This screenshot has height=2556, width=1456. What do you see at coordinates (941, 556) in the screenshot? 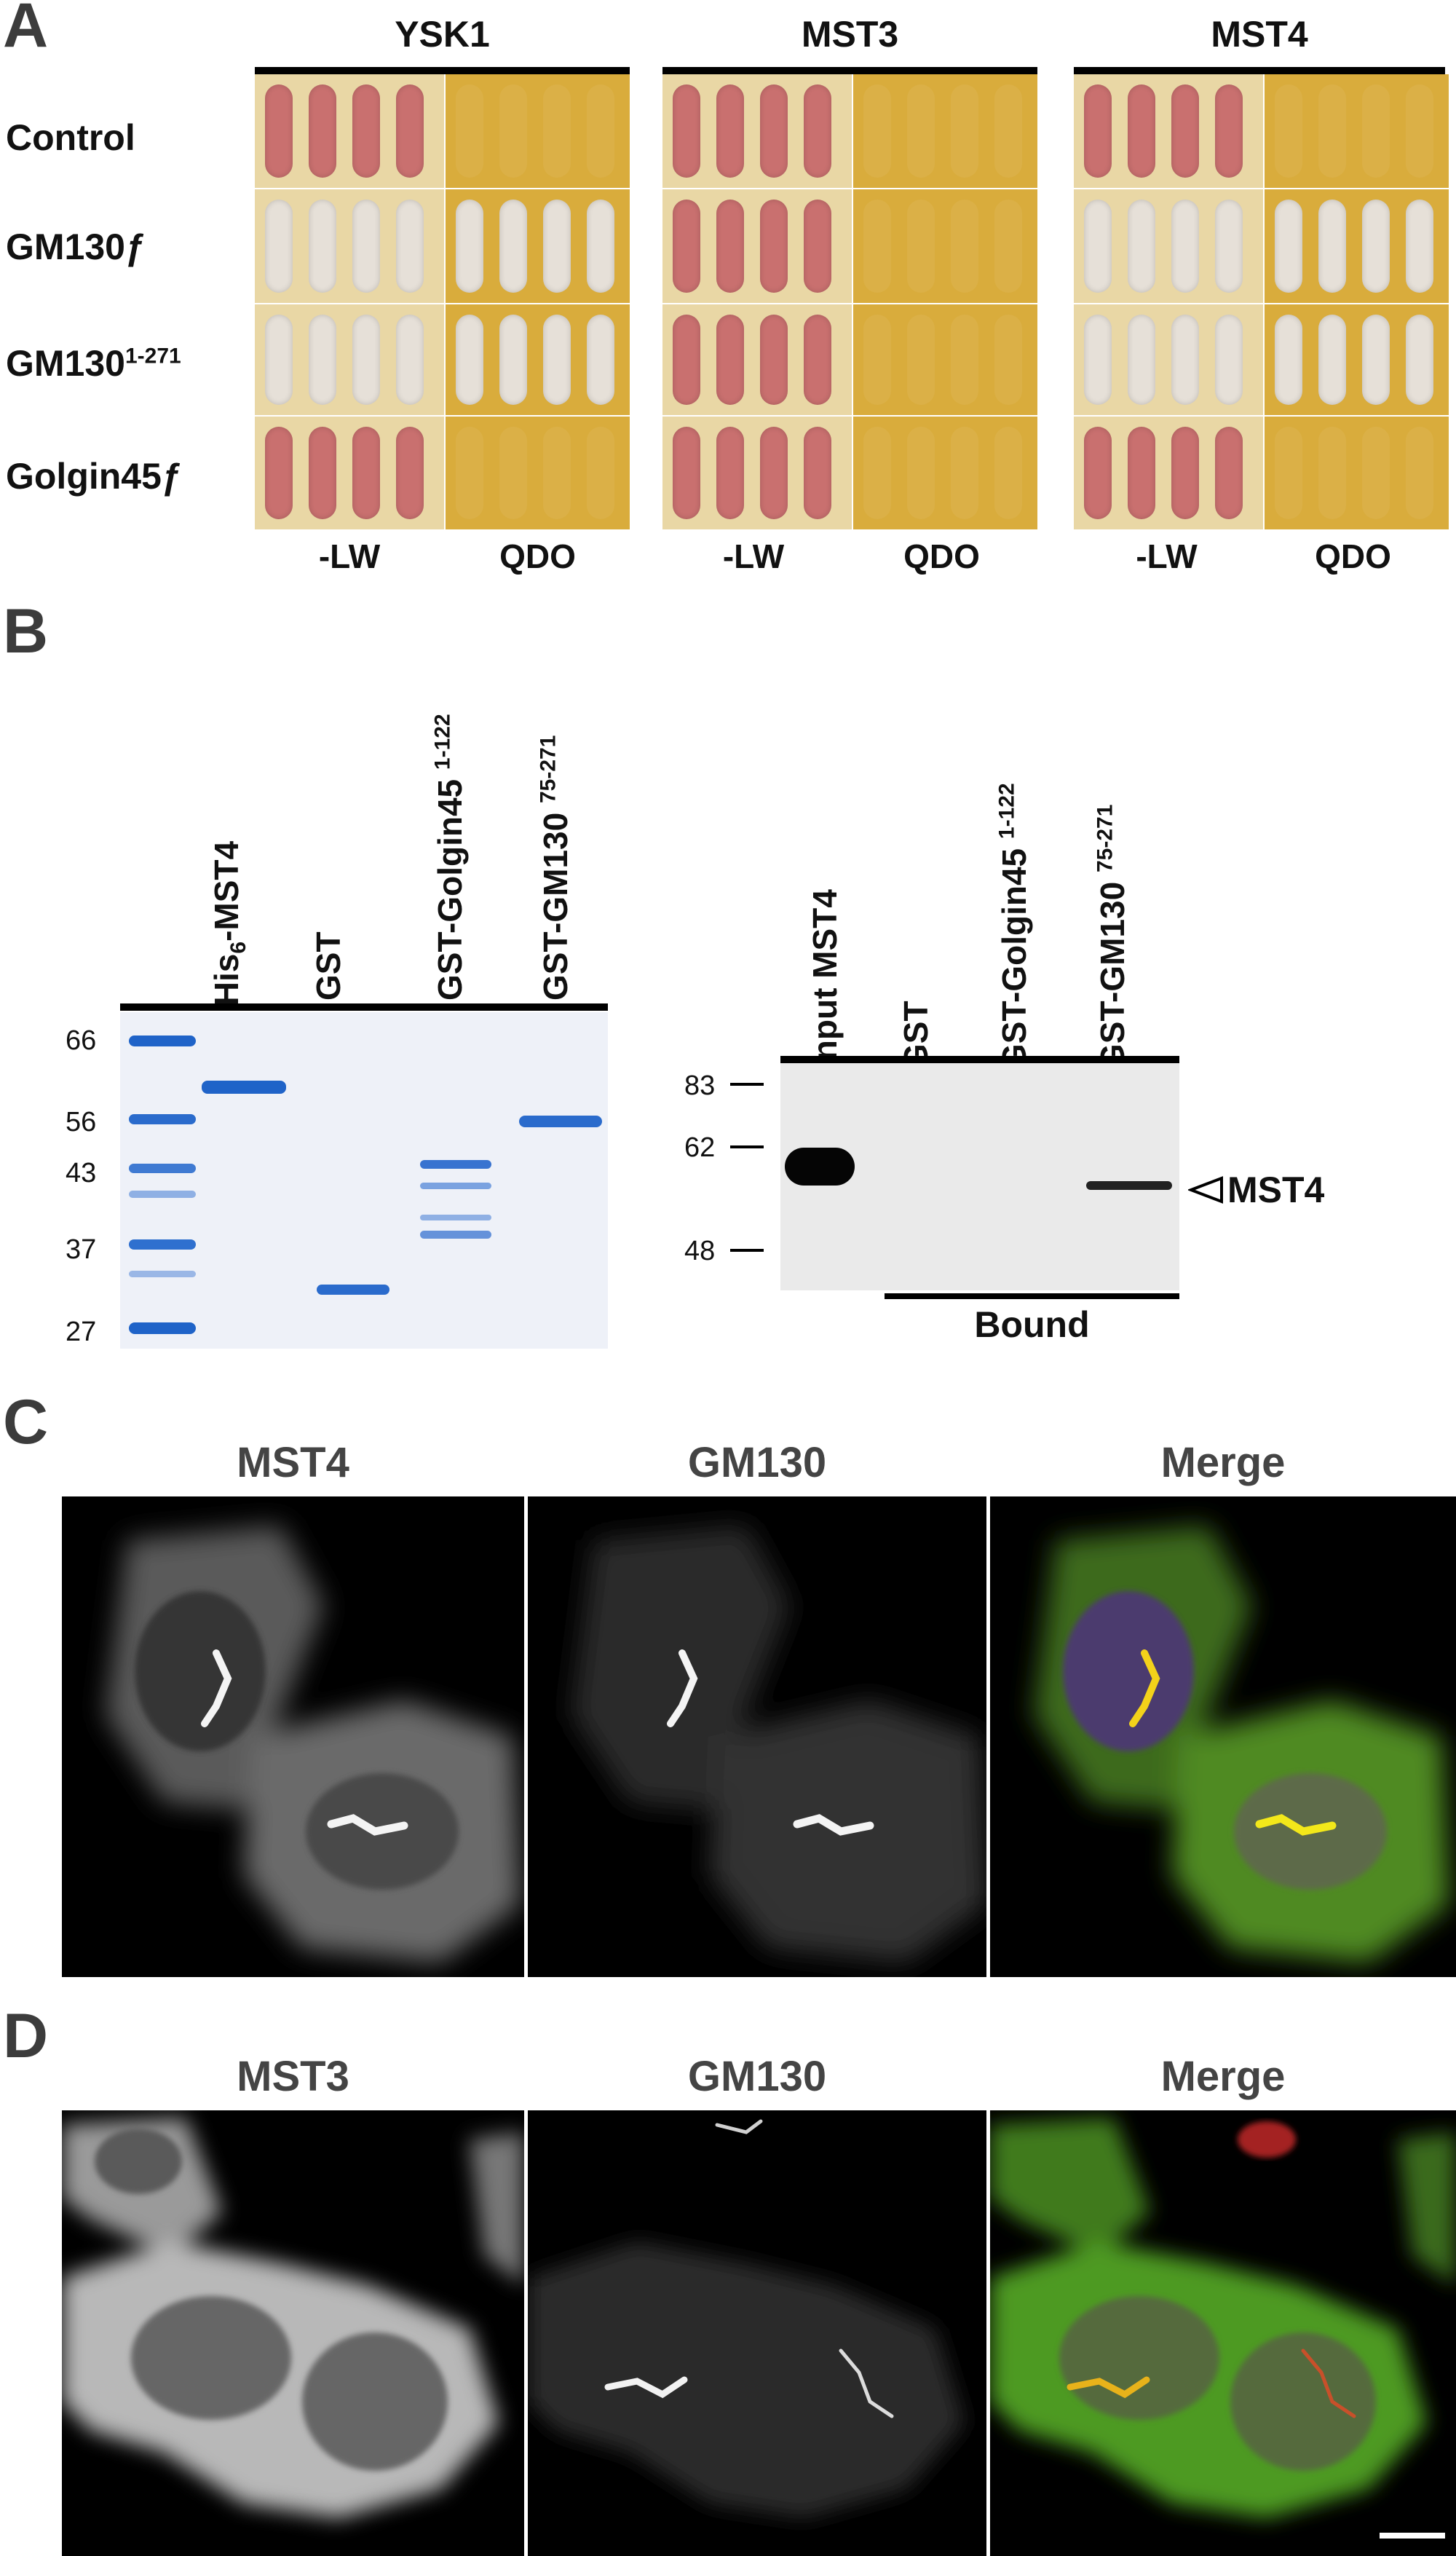
I see `media-label-mst3-qdo: QDO` at bounding box center [941, 556].